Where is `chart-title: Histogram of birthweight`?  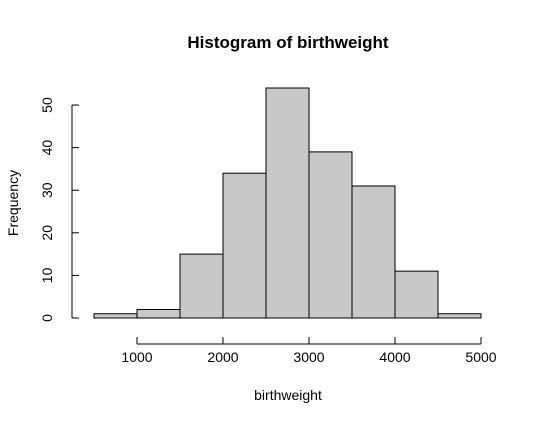
chart-title: Histogram of birthweight is located at coordinates (288, 42).